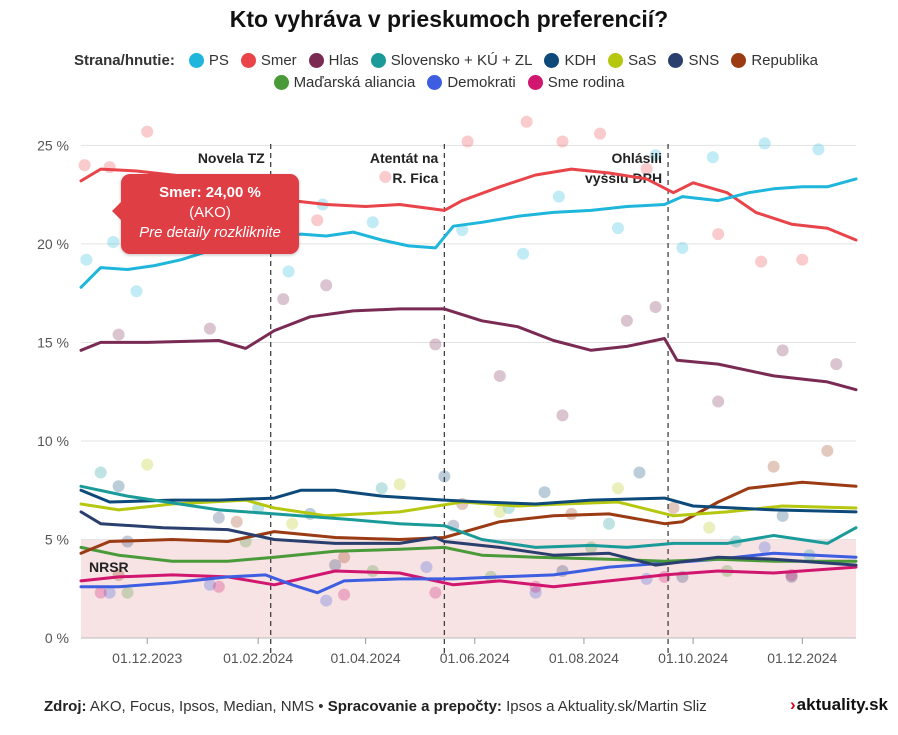  I want to click on event-label: Novela TZ, so click(231, 158).